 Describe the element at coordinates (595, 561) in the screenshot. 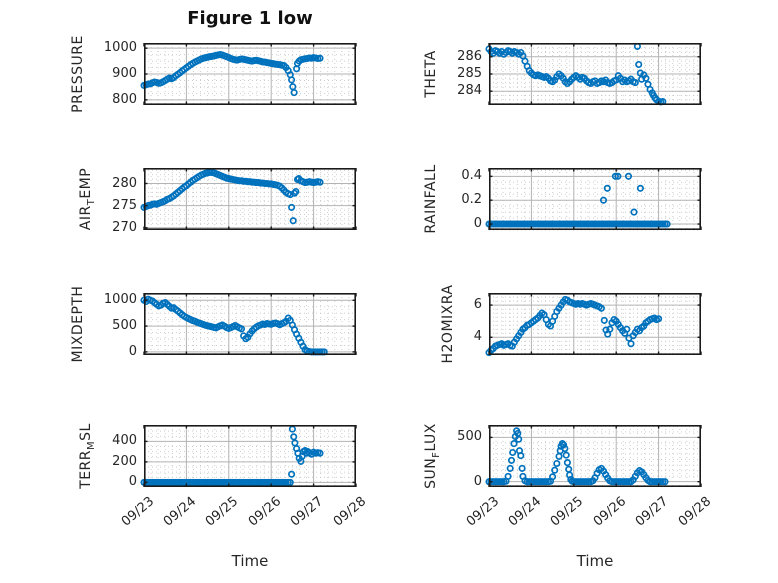

I see `x-axis-title-right: Time` at that location.